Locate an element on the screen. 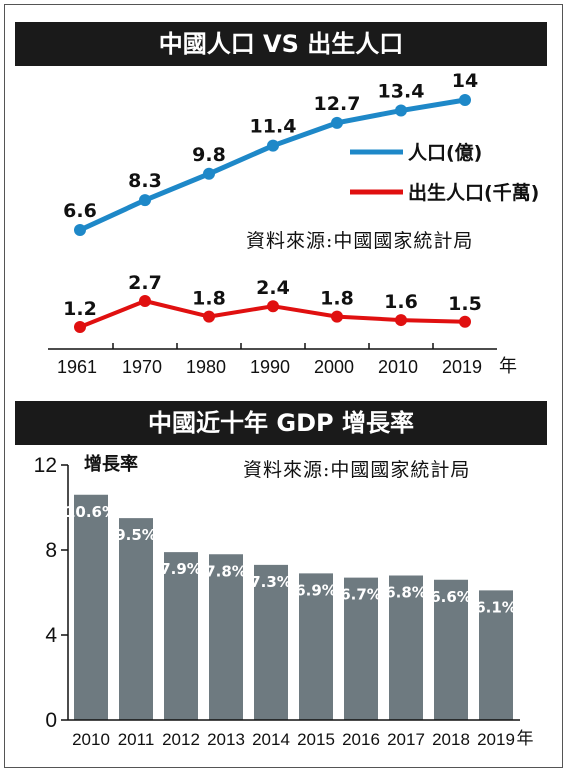 Image resolution: width=569 pixels, height=774 pixels. x-tick-label: 2014 is located at coordinates (271, 739).